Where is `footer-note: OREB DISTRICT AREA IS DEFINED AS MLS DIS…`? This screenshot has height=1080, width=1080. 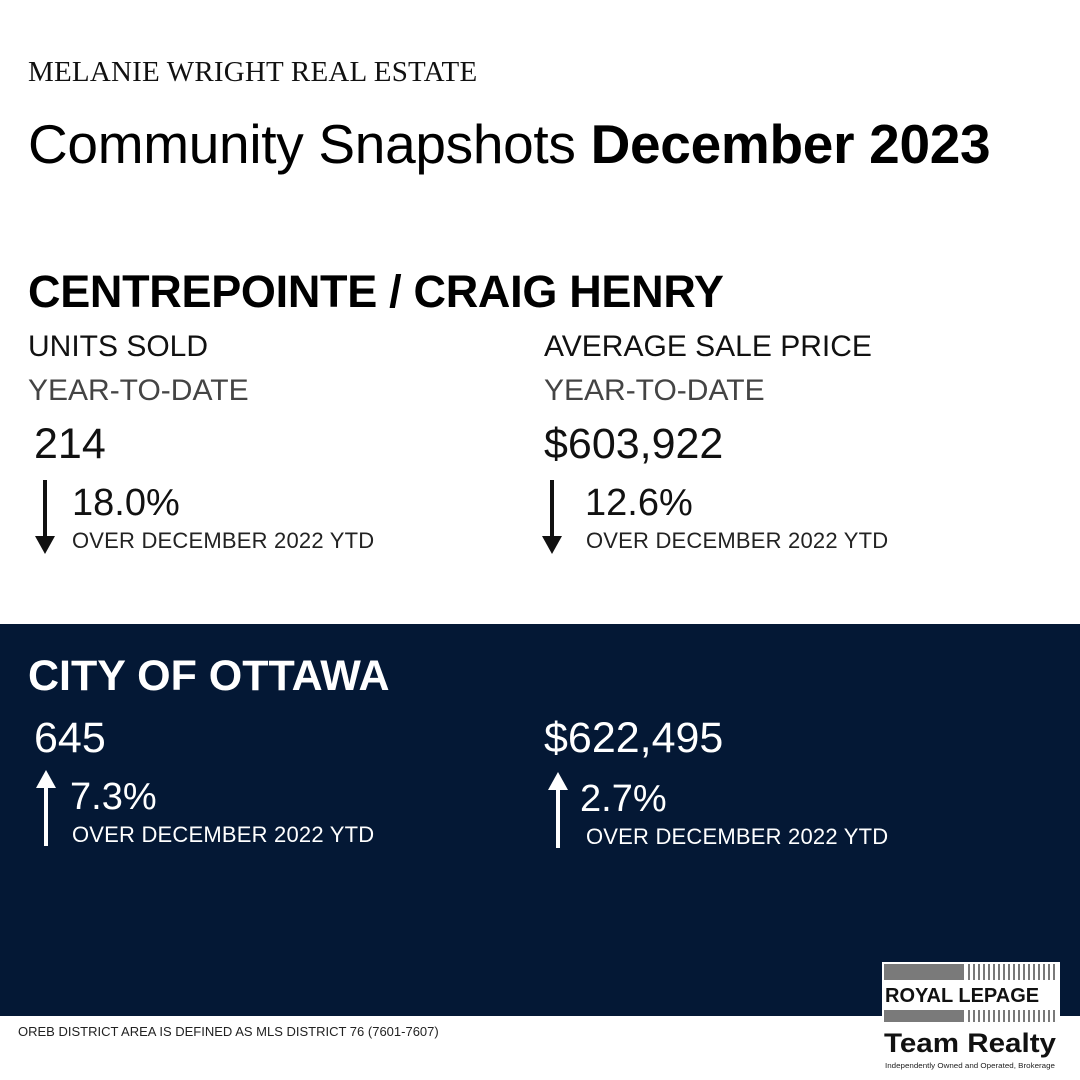
footer-note: OREB DISTRICT AREA IS DEFINED AS MLS DIS… is located at coordinates (228, 1031).